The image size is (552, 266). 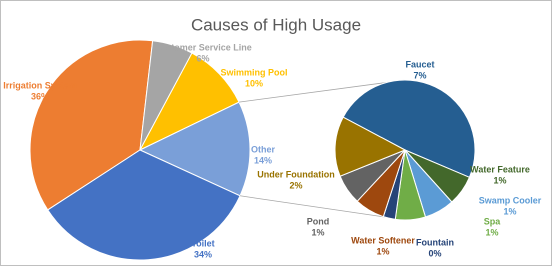 I want to click on slice-label-name: Swamp Cooler, so click(x=510, y=200).